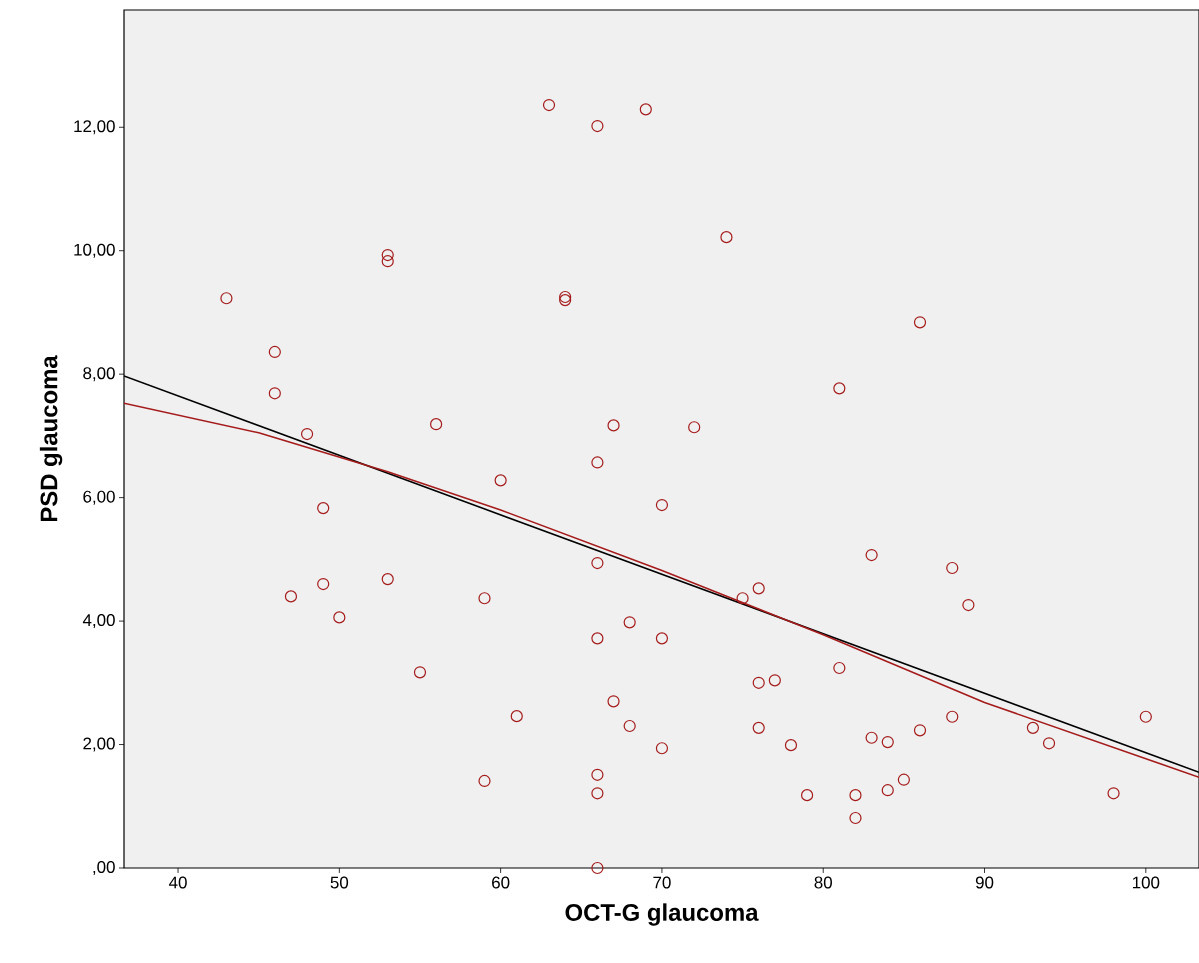  I want to click on y-tick-label: 2,00, so click(99, 744).